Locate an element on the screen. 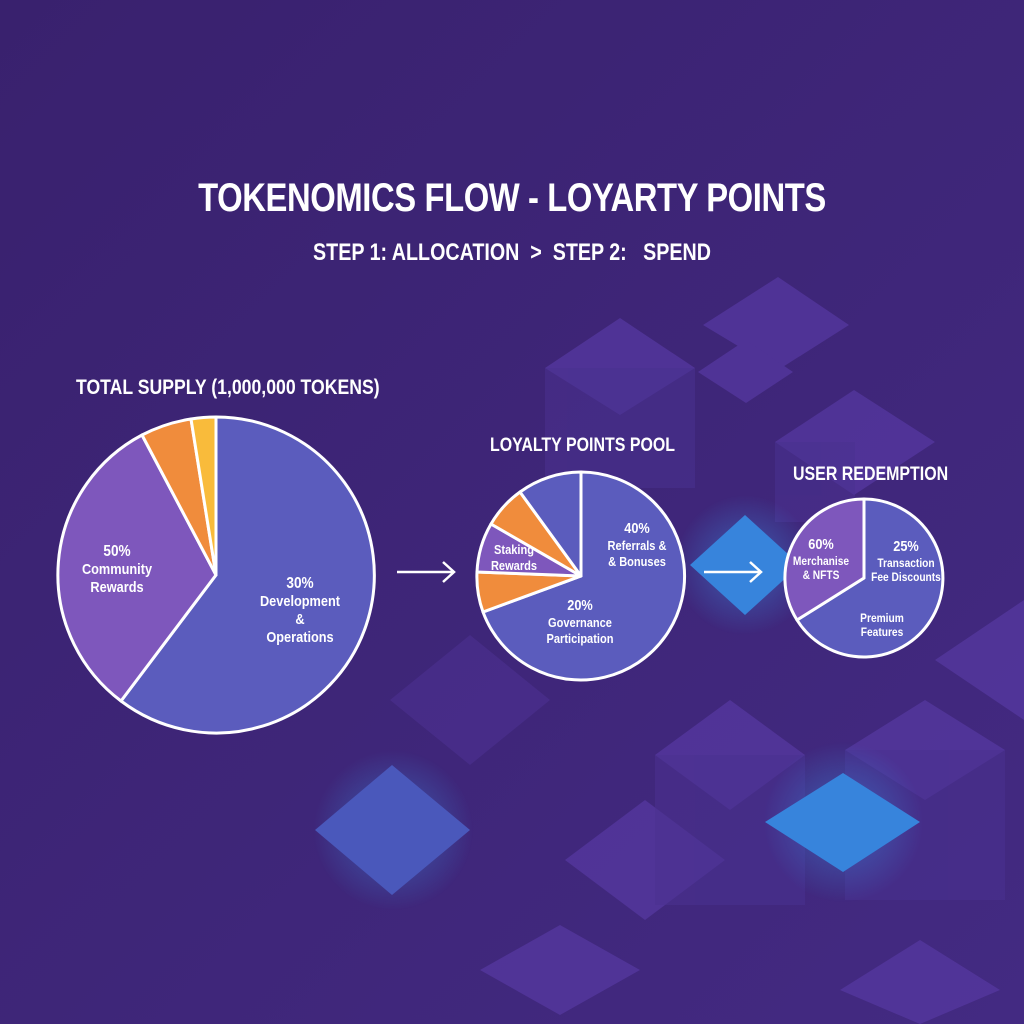  loyalty-pool-title: LOYALTY POINTS POOL is located at coordinates (583, 445).